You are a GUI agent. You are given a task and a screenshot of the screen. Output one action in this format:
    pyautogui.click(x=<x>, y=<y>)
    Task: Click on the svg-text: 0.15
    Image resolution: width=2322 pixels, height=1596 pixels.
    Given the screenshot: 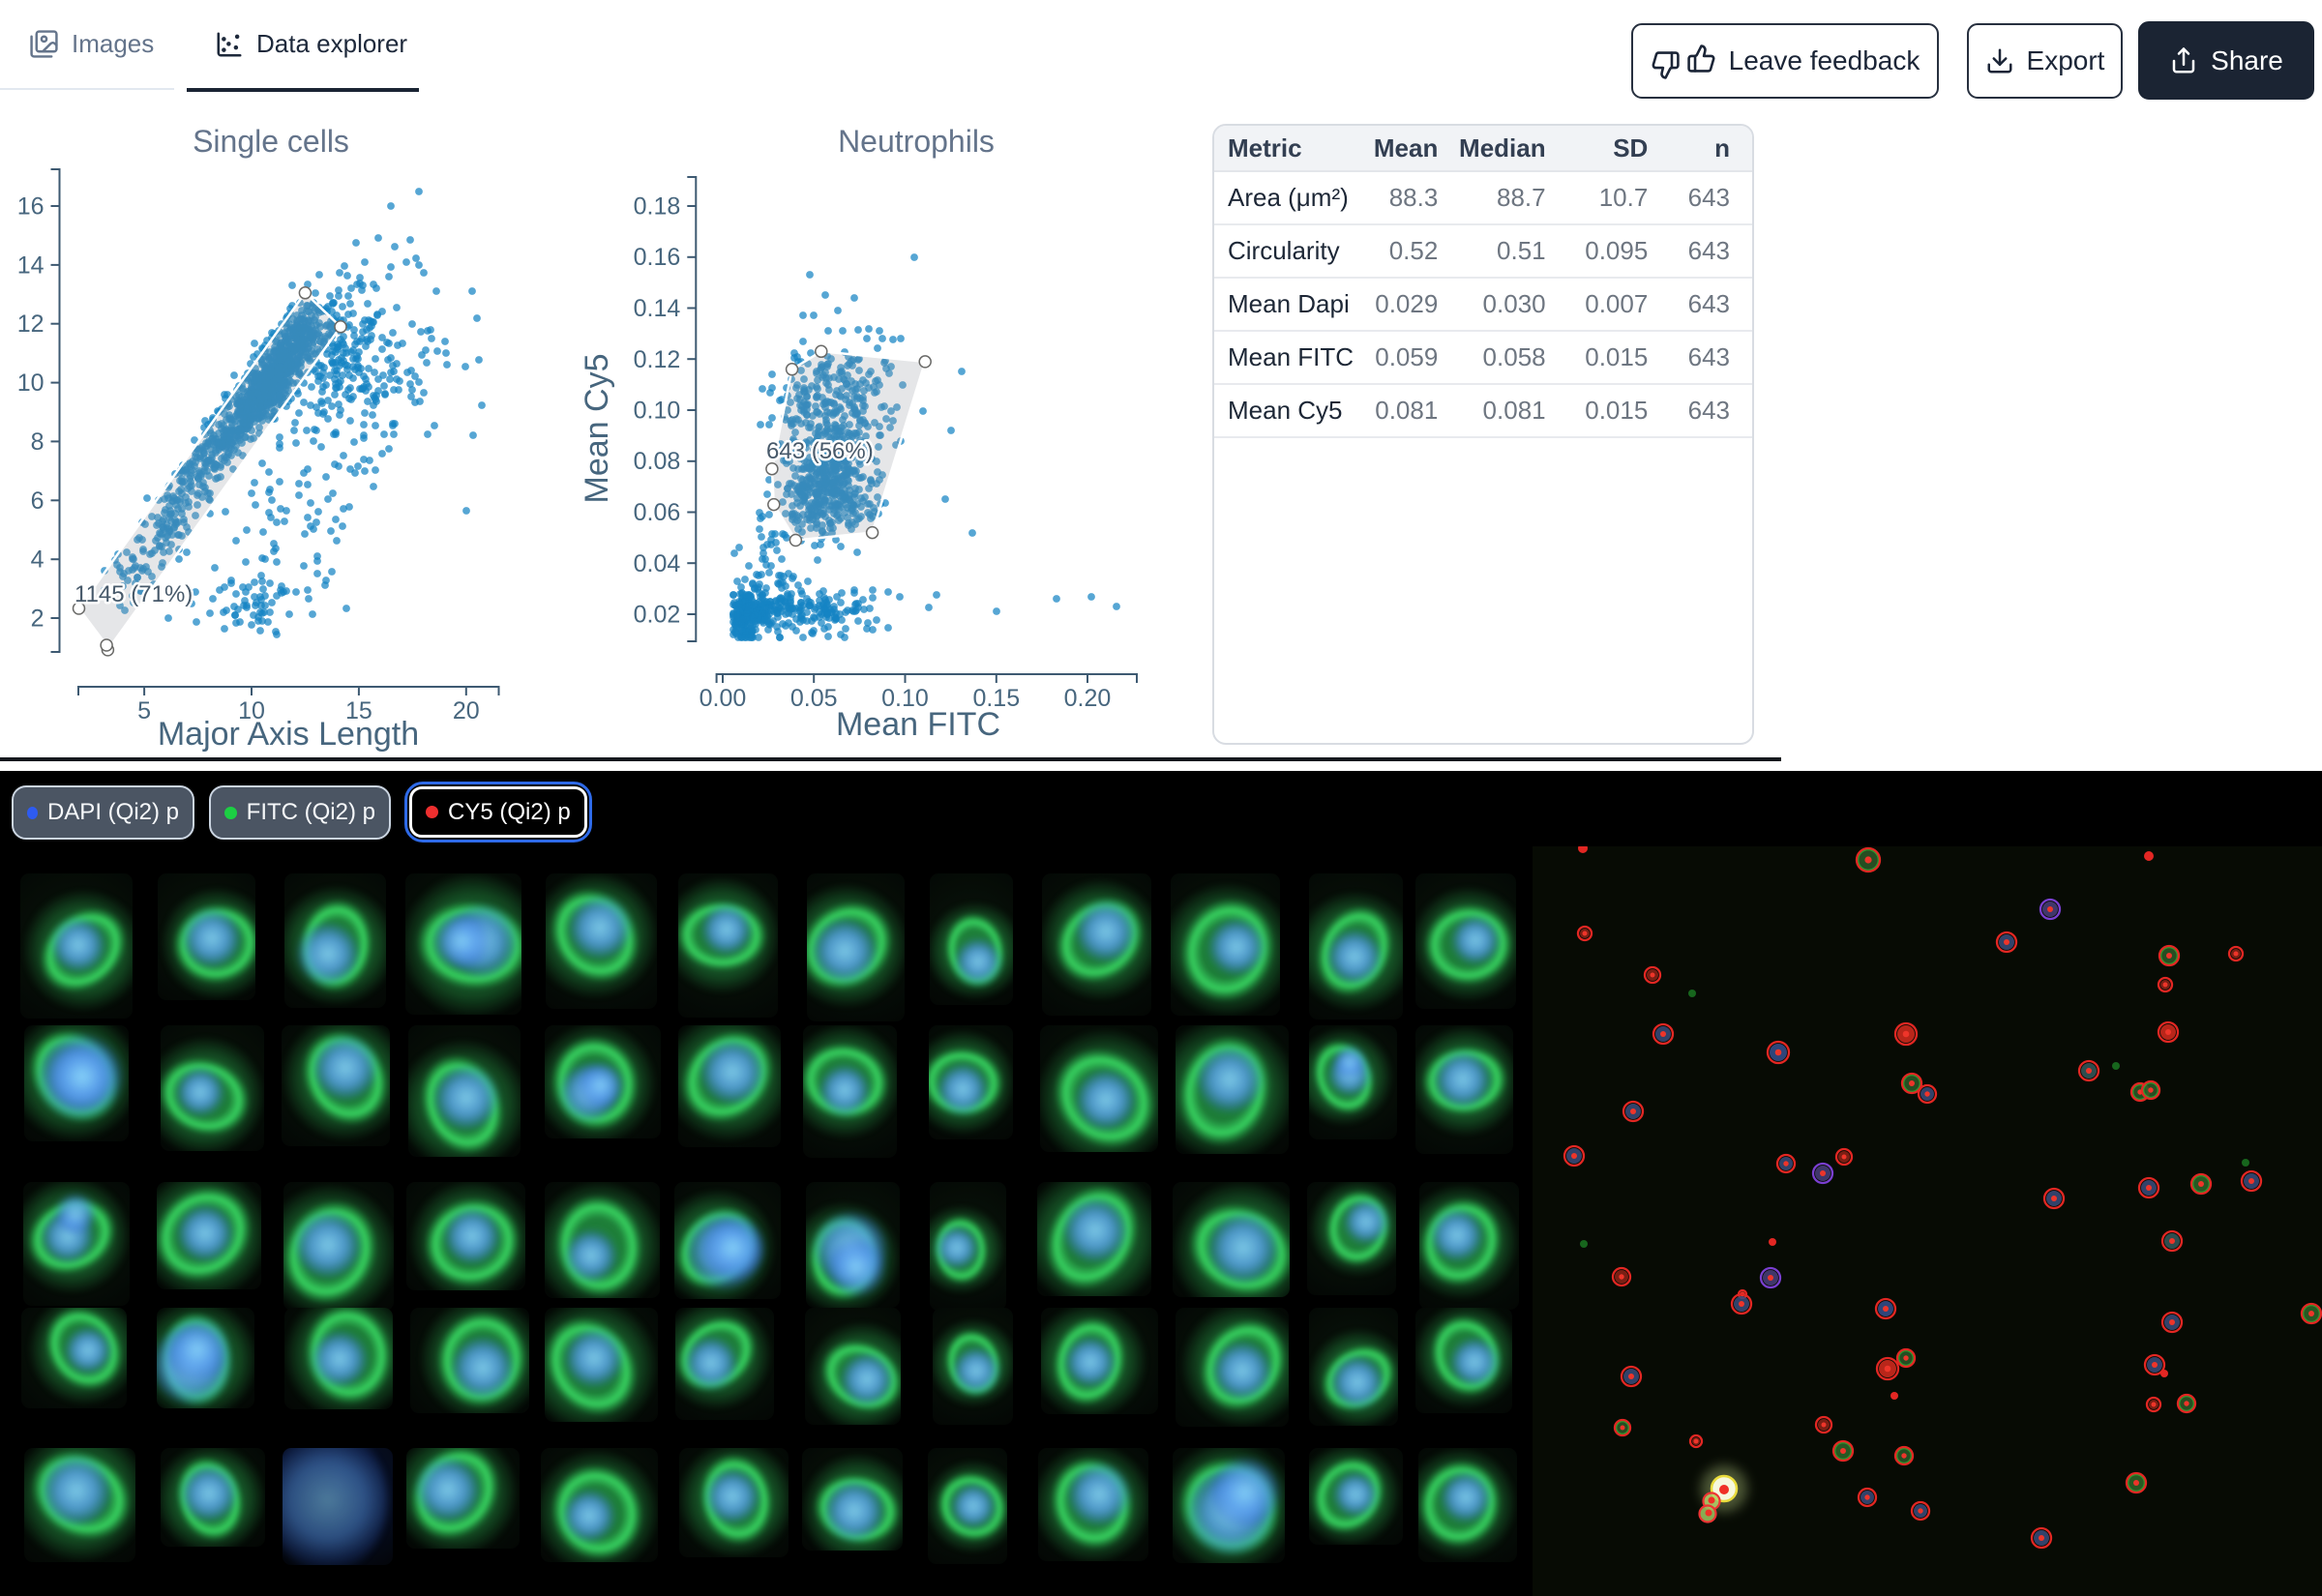 What is the action you would take?
    pyautogui.click(x=996, y=698)
    